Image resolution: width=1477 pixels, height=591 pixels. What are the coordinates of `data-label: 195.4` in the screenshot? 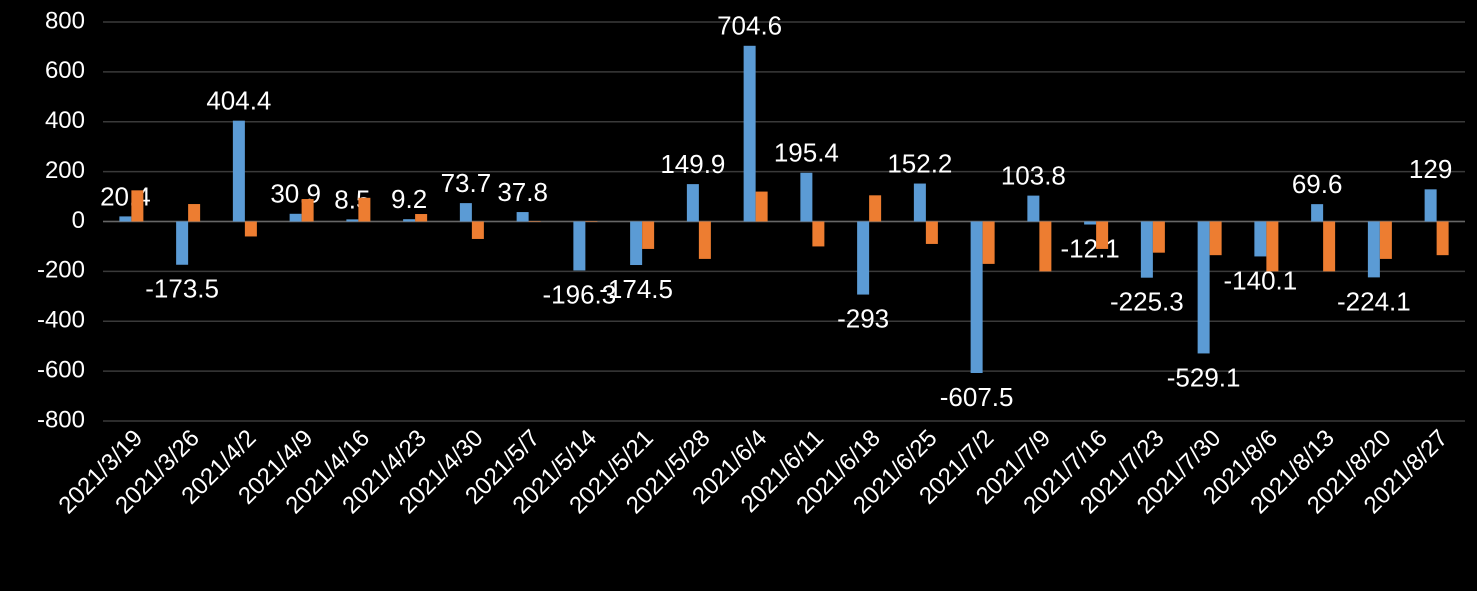 It's located at (806, 153).